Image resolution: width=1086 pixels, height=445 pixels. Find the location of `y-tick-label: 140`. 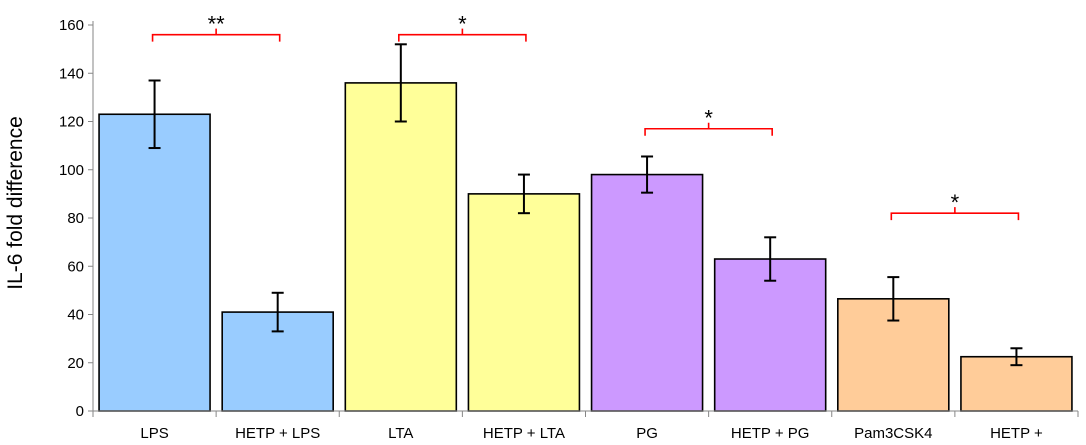

y-tick-label: 140 is located at coordinates (71, 73).